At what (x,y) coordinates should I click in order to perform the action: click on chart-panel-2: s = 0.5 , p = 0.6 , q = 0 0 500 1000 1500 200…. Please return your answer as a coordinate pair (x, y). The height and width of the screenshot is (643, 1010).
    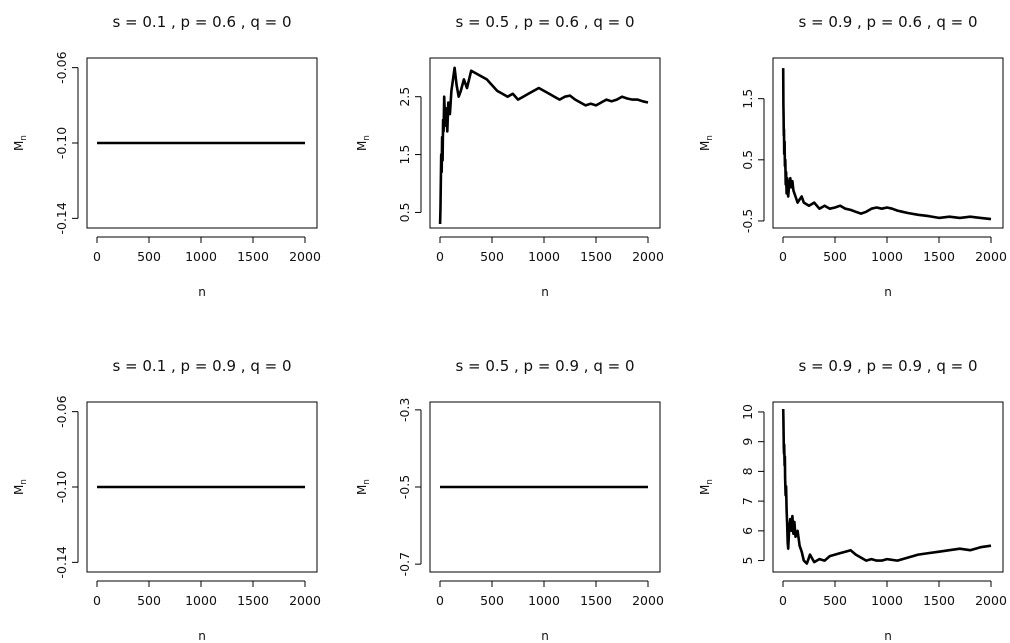
    Looking at the image, I should click on (509, 156).